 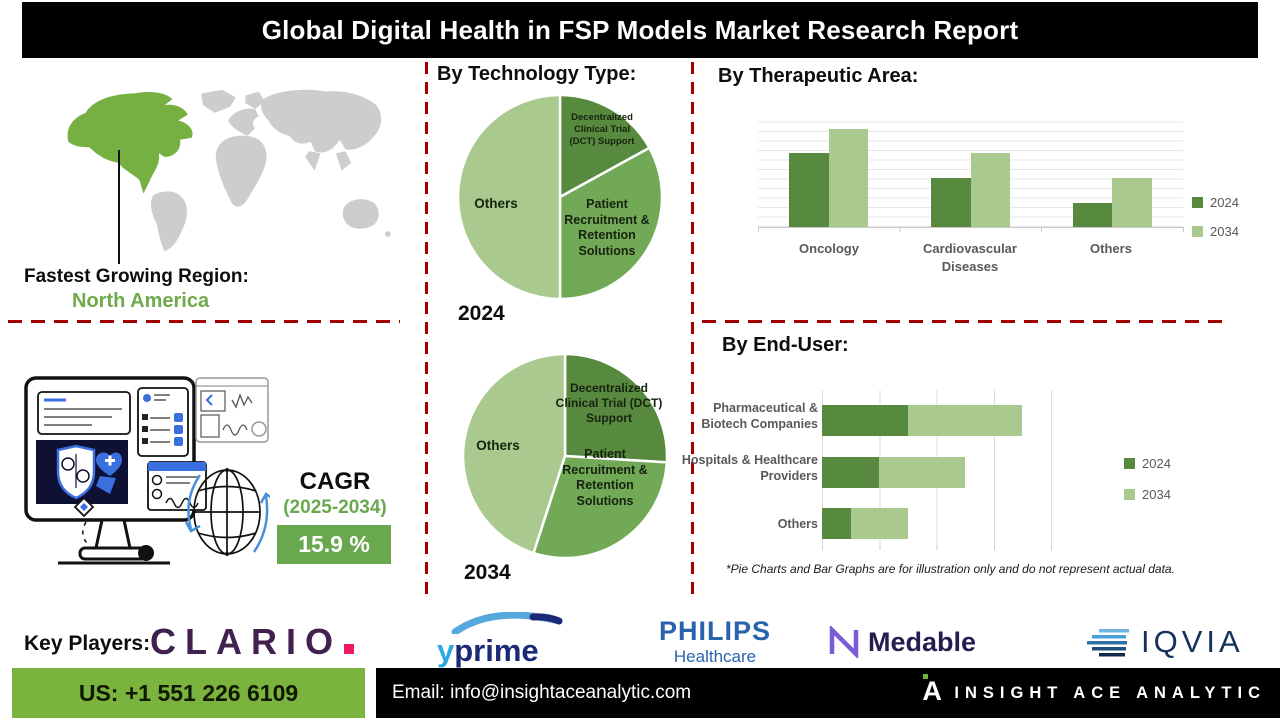 I want to click on brand-logo: A INSIGHT ACE ANALYTIC, so click(x=1094, y=692).